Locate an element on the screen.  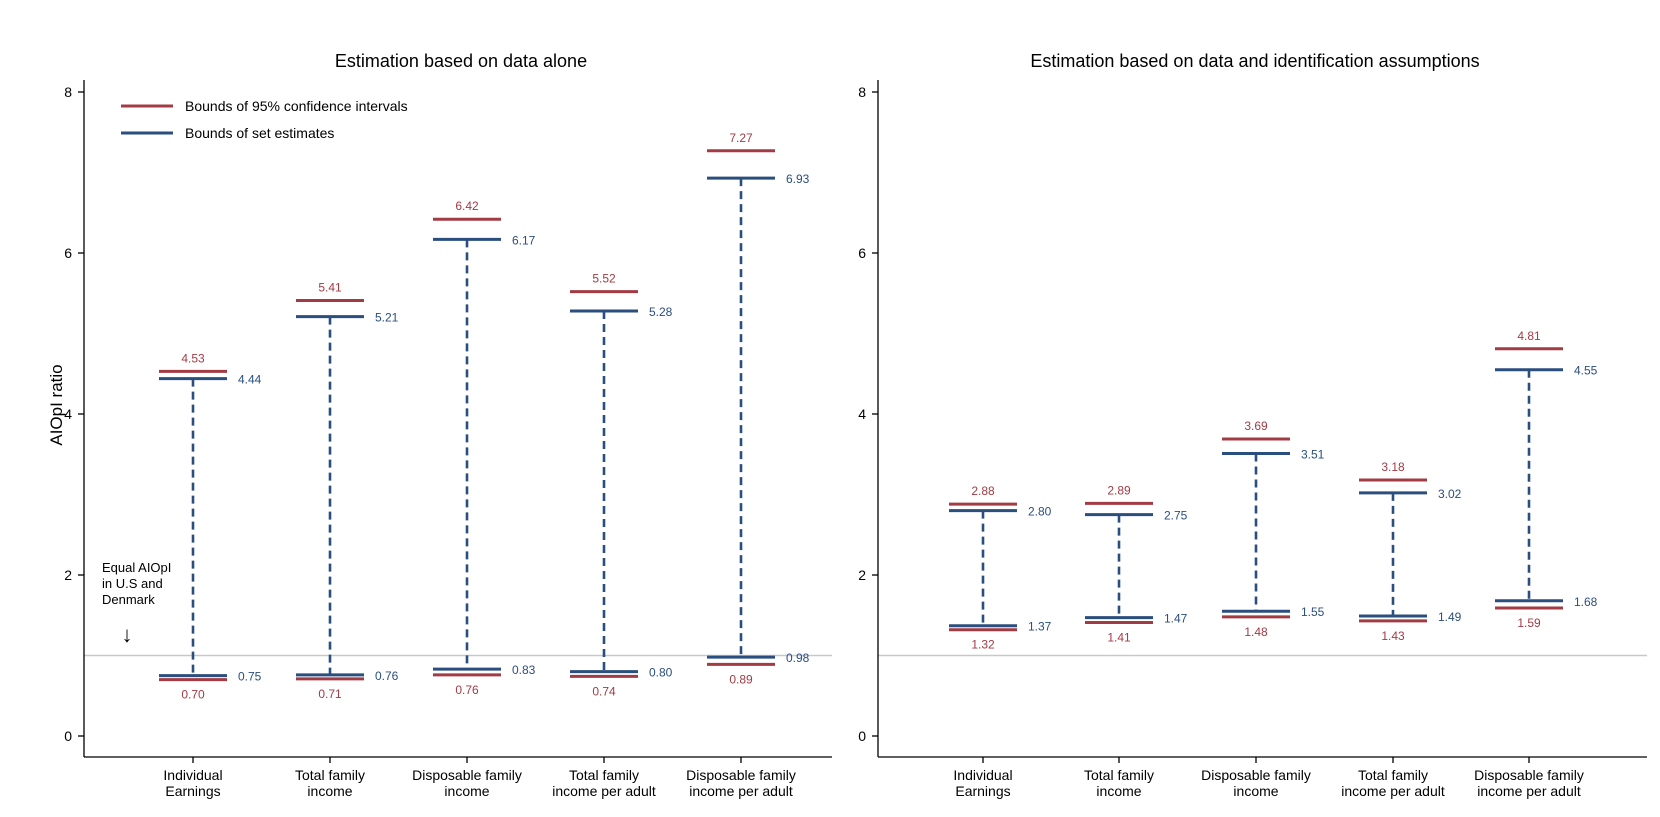
ci-lower-label: 0.89 is located at coordinates (741, 679).